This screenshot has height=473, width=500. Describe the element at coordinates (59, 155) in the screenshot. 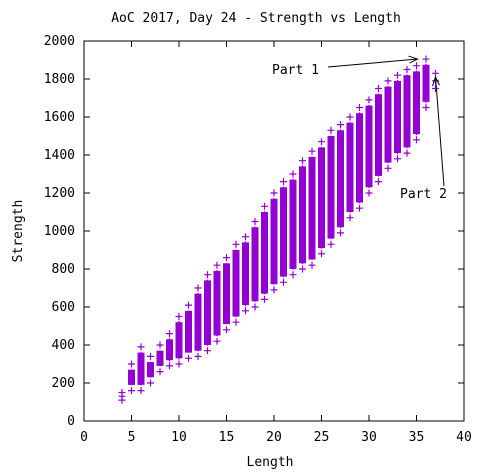

I see `y-tick-label: 1400` at that location.